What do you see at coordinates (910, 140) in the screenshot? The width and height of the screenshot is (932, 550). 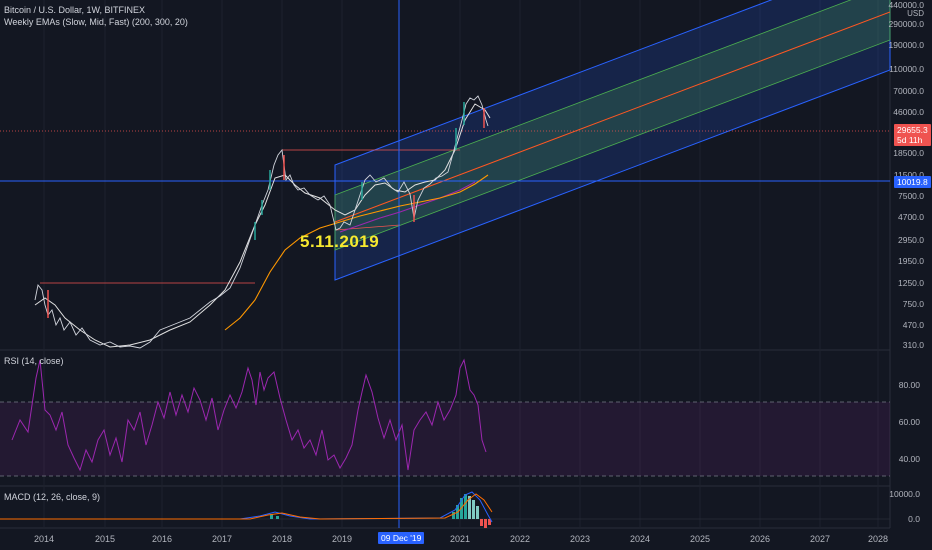 I see `bar-countdown: 5d 11h` at bounding box center [910, 140].